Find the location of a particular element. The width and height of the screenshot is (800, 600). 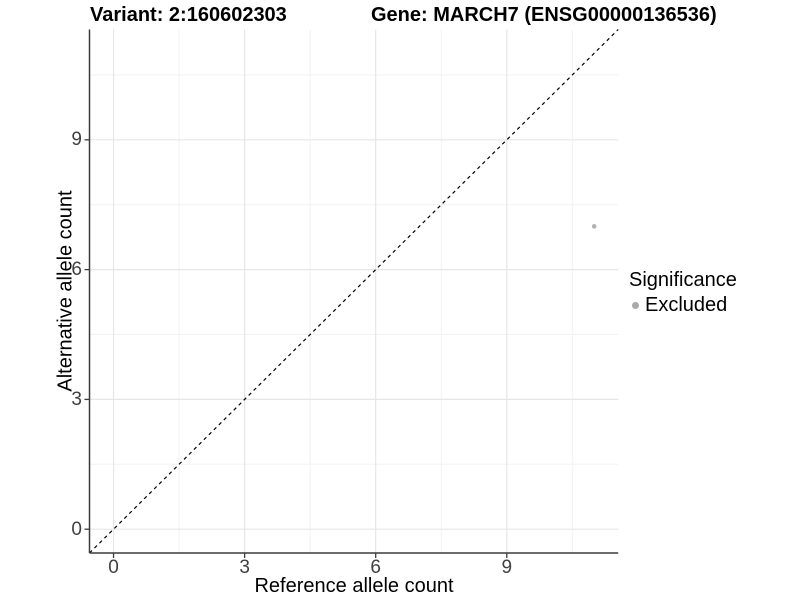

x-tick-label: 9 is located at coordinates (507, 567).